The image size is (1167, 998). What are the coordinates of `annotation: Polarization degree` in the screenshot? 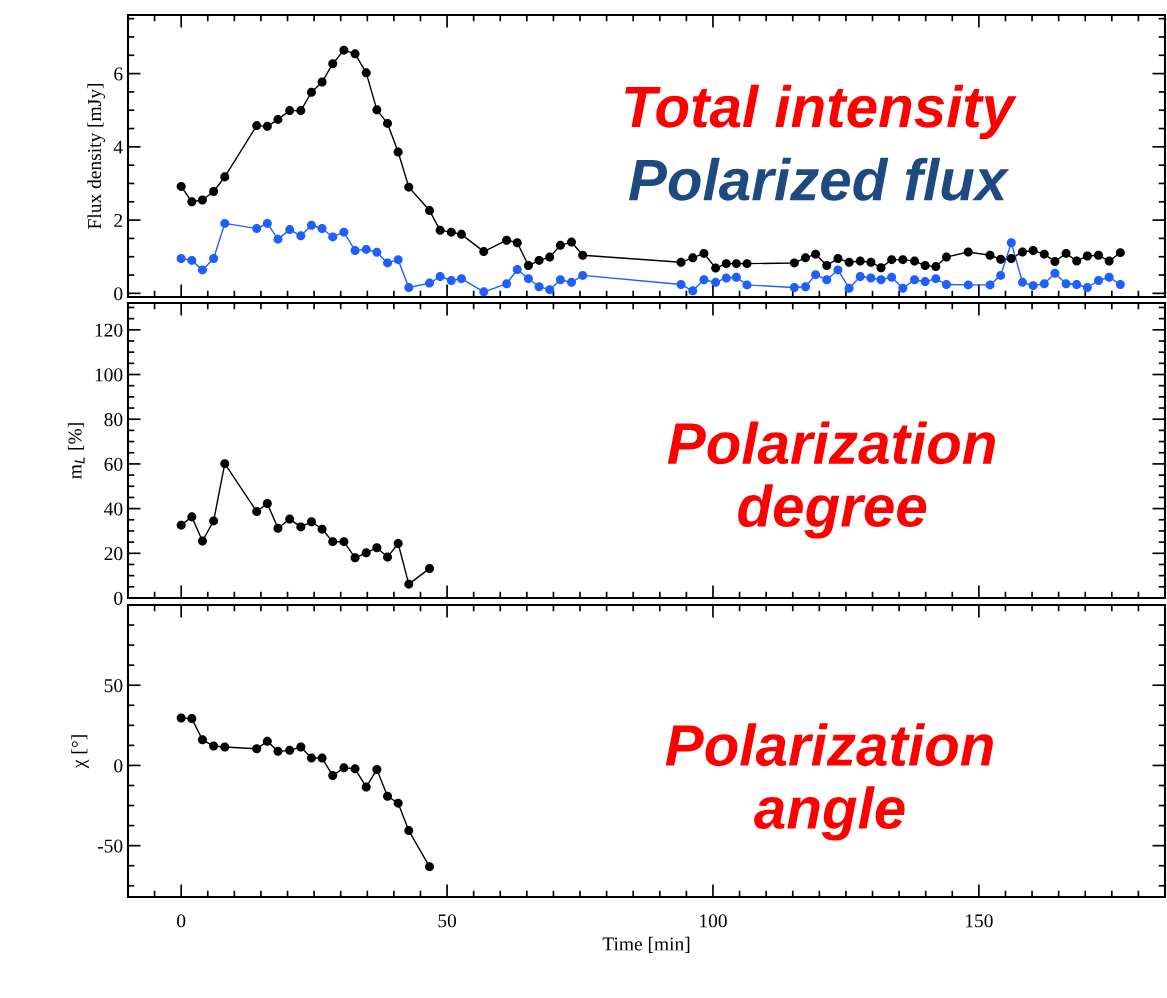 It's located at (831, 480).